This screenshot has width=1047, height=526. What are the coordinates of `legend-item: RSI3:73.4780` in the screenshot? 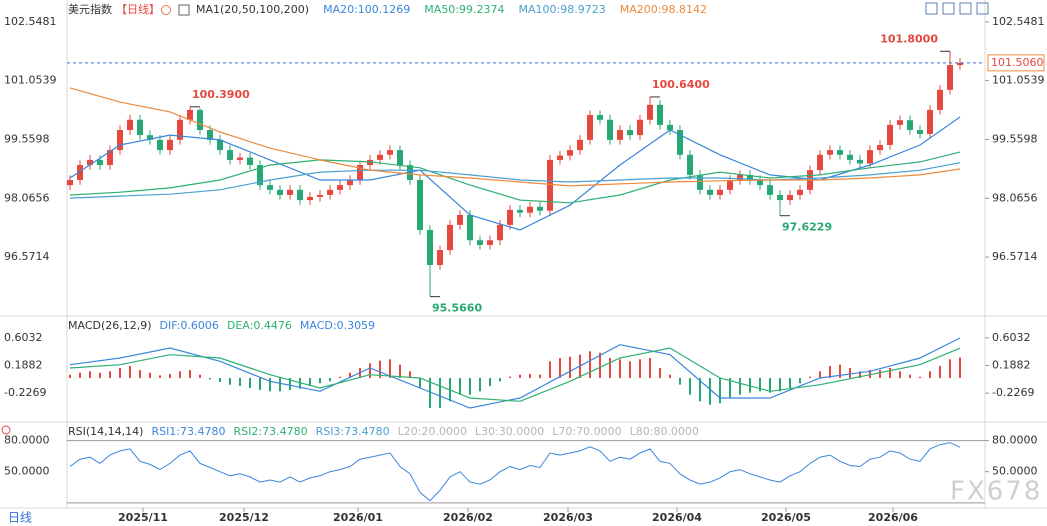 It's located at (353, 431).